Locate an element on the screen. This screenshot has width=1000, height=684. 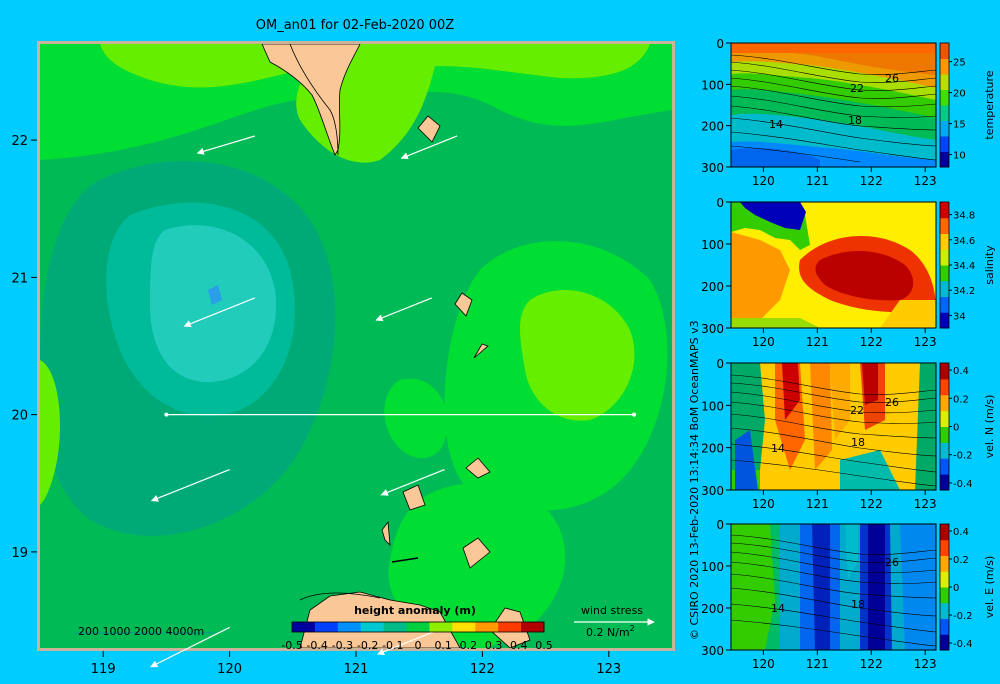
wind-legend-scale-text: 0.2 N/m is located at coordinates (608, 632).